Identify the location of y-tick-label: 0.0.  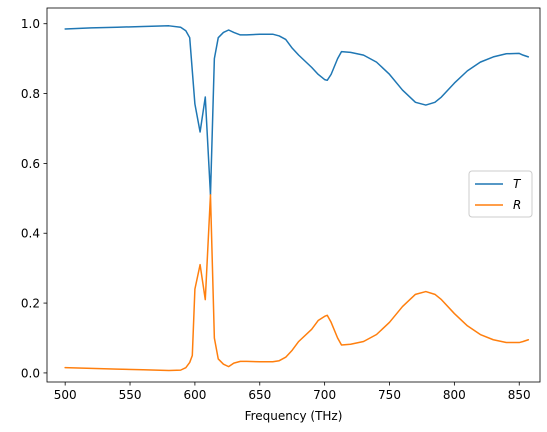
(30, 373).